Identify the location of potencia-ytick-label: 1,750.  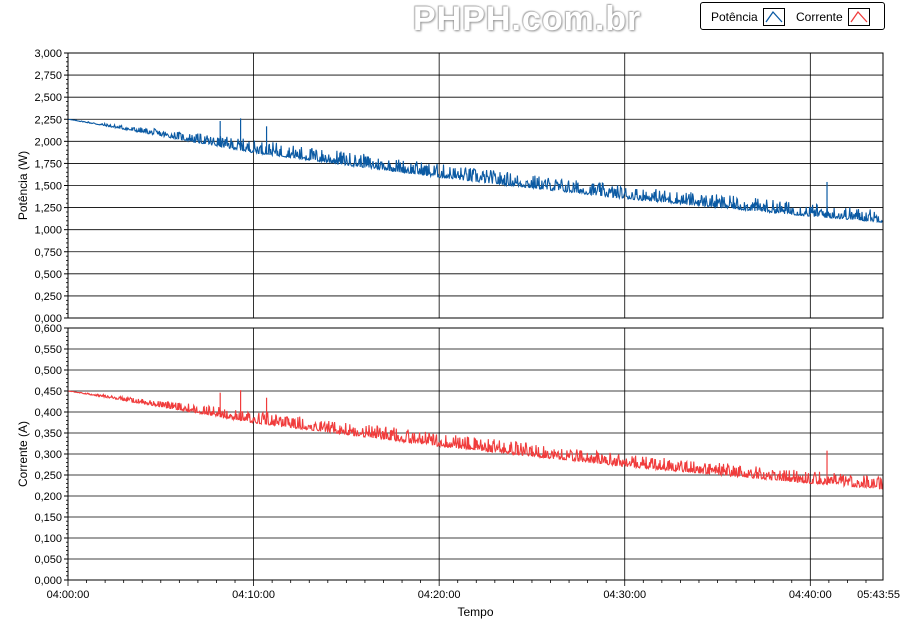
(48, 164).